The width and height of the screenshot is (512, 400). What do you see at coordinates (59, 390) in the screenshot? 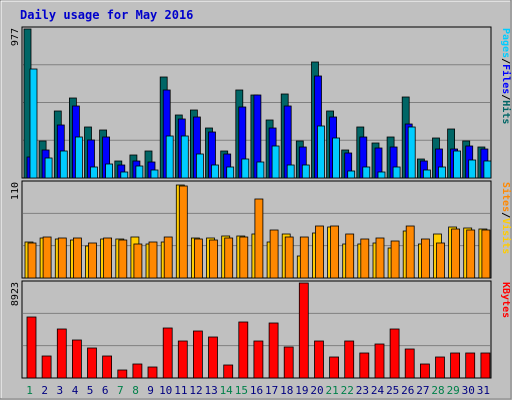
I see `x-tick-label-3: 3` at bounding box center [59, 390].